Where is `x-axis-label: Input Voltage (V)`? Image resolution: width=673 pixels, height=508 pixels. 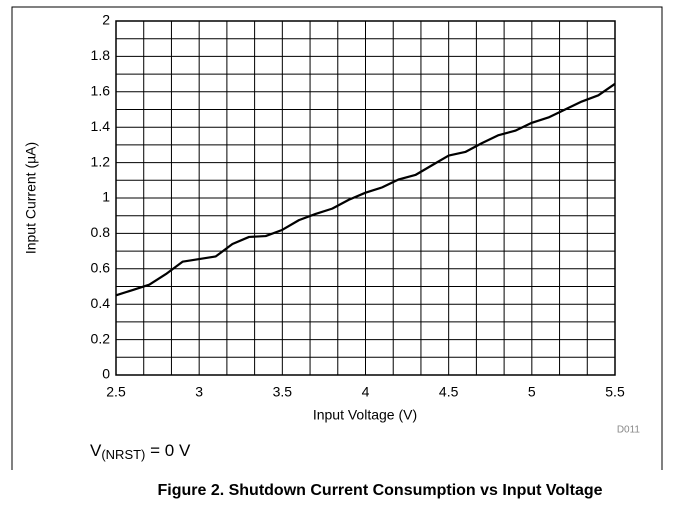 x-axis-label: Input Voltage (V) is located at coordinates (365, 415).